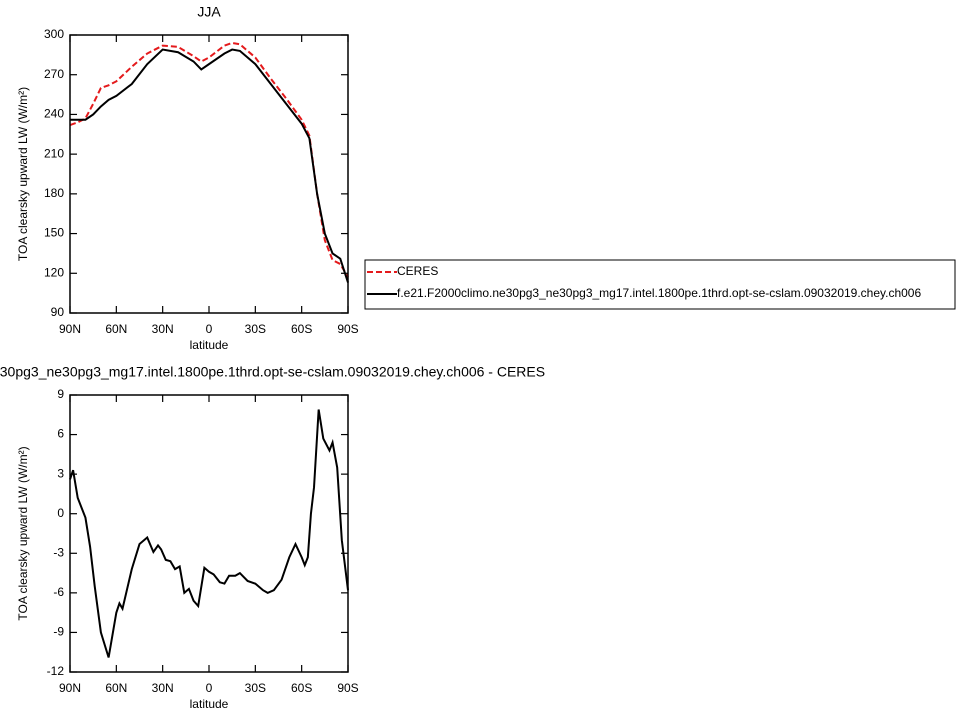  I want to click on y-tick-label: -6, so click(58, 592).